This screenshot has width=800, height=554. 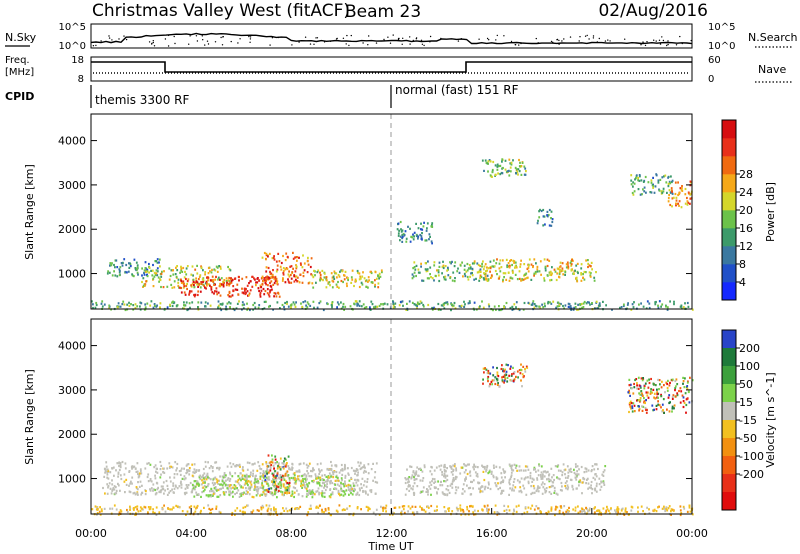 I want to click on colorbar-tick-label: 20, so click(x=746, y=210).